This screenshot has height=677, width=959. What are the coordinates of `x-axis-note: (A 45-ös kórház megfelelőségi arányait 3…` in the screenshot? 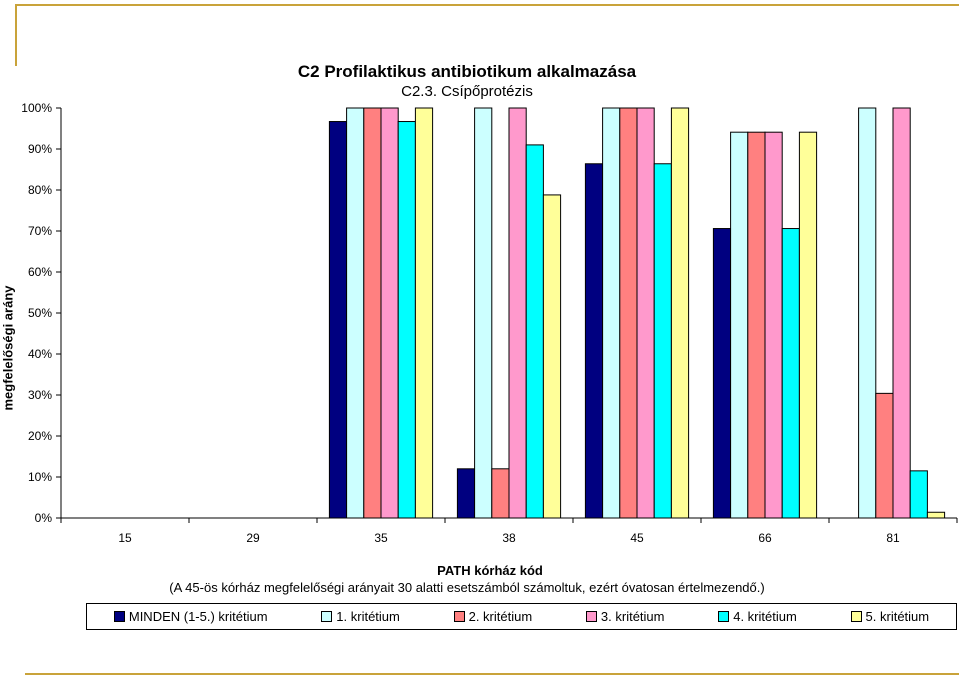 It's located at (467, 587).